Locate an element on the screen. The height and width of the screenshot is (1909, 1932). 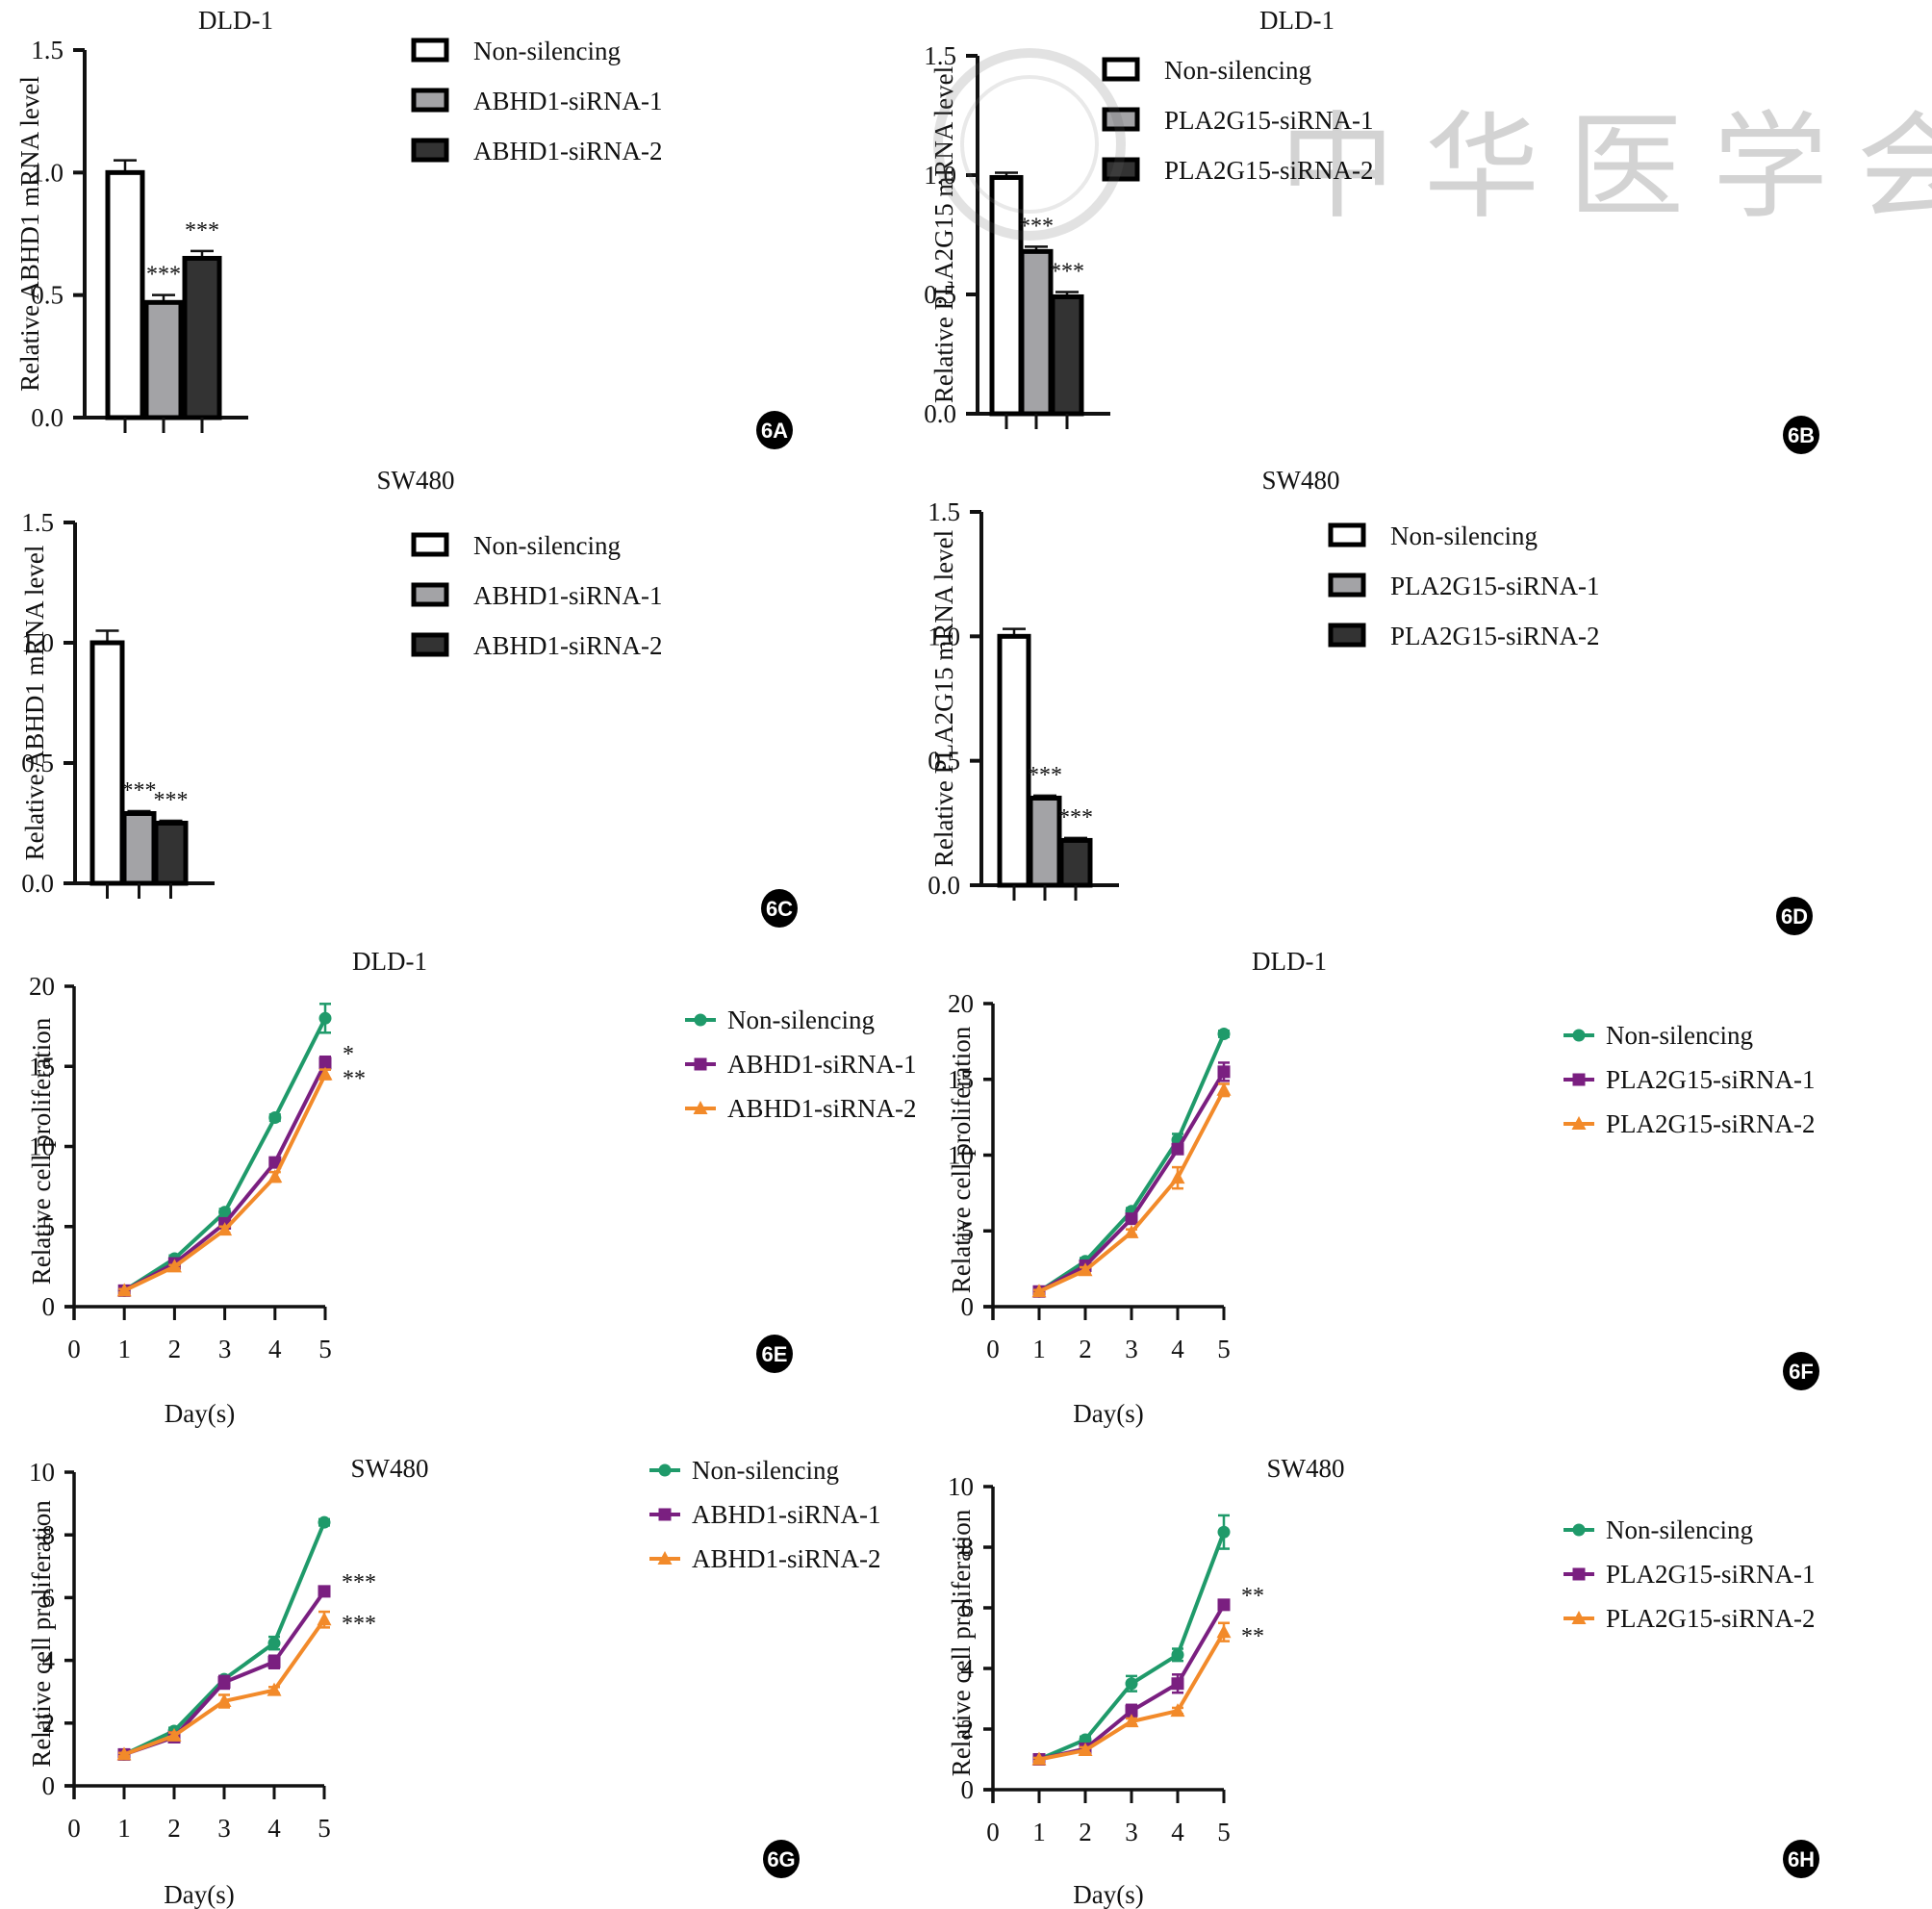
x-axis-label: Day(s) is located at coordinates (200, 1413).